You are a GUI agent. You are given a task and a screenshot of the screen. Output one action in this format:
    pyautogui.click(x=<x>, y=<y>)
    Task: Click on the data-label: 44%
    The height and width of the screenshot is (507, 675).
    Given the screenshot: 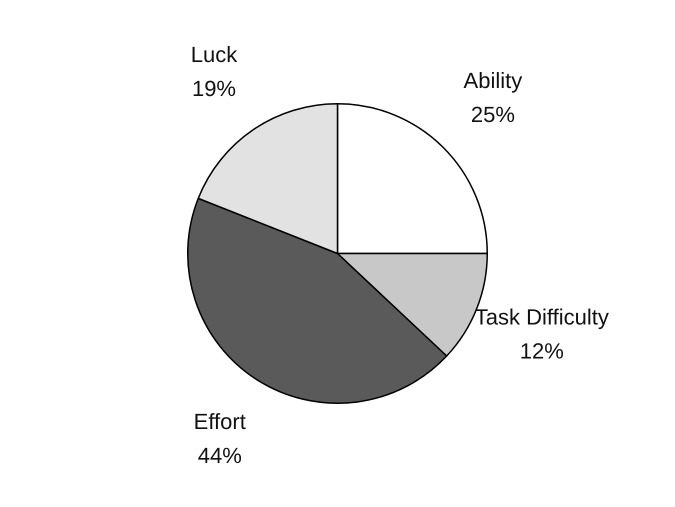 What is the action you would take?
    pyautogui.click(x=220, y=455)
    